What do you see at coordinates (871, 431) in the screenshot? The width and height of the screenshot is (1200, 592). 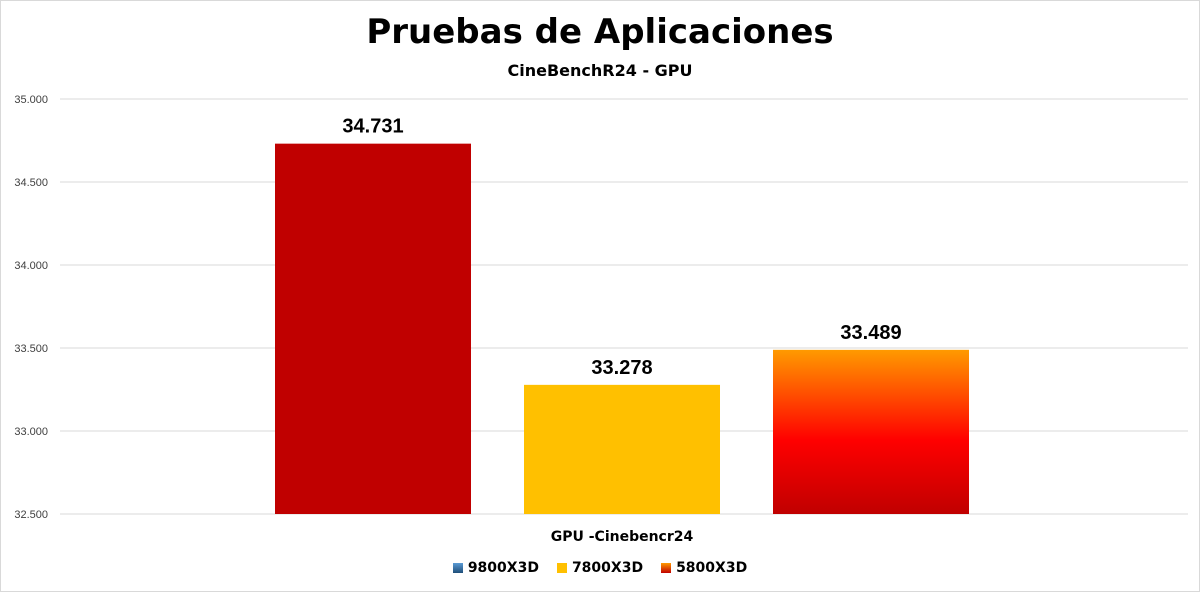 I see `bar-5800x3d` at bounding box center [871, 431].